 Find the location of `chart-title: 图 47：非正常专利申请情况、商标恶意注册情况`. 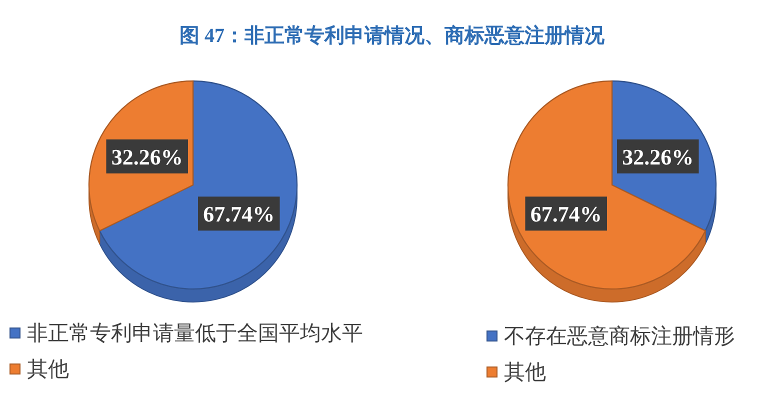

chart-title: 图 47：非正常专利申请情况、商标恶意注册情况 is located at coordinates (393, 35).